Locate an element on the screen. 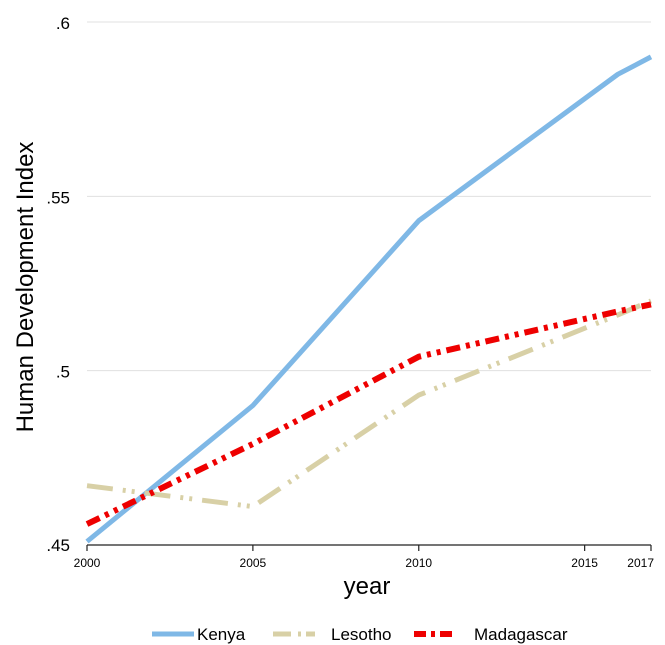 The image size is (665, 645). y-tick-label: .6 is located at coordinates (63, 23).